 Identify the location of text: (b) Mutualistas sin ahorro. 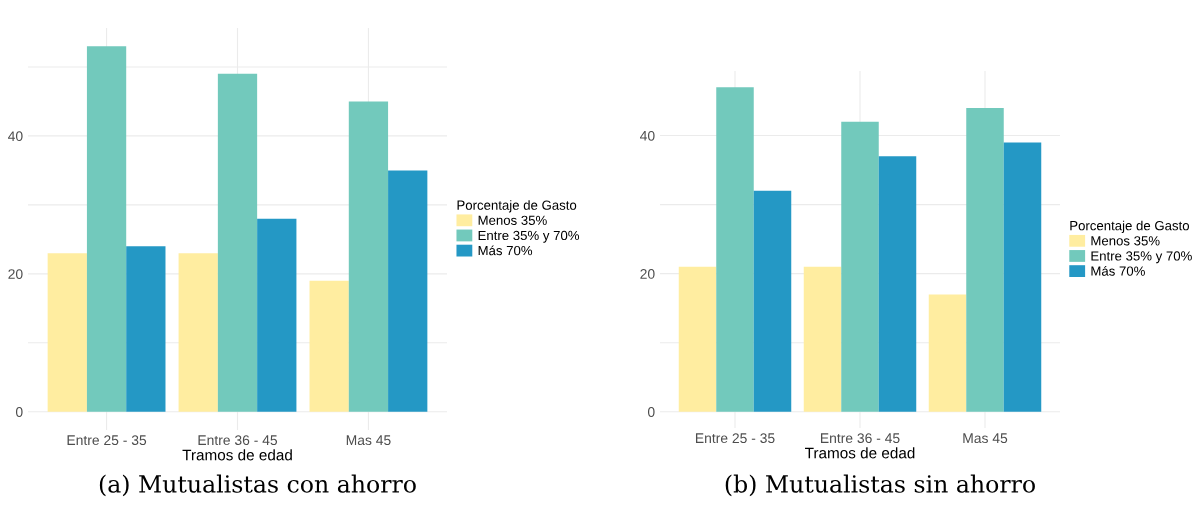
(880, 485).